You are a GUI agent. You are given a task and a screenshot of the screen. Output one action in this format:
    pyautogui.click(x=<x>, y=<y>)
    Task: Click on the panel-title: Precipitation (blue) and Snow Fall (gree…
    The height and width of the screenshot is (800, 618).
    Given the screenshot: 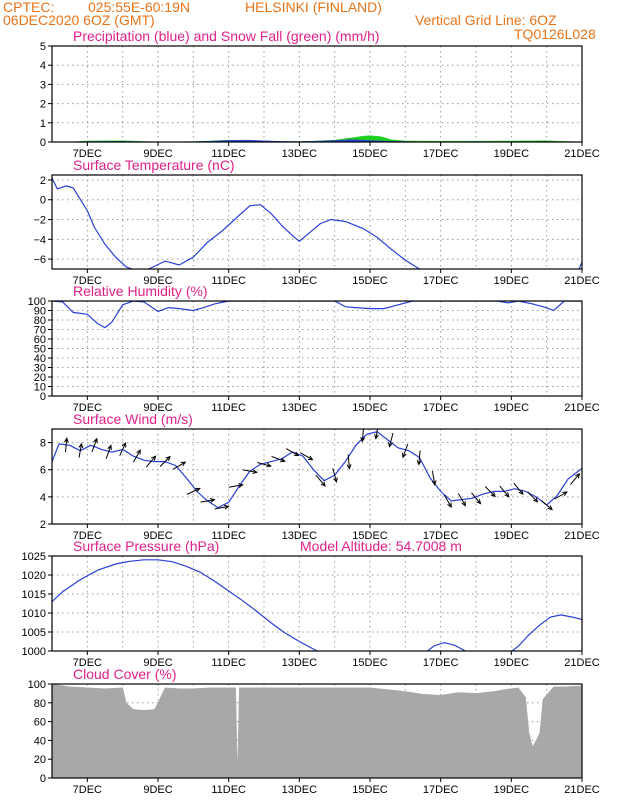 What is the action you would take?
    pyautogui.click(x=226, y=36)
    